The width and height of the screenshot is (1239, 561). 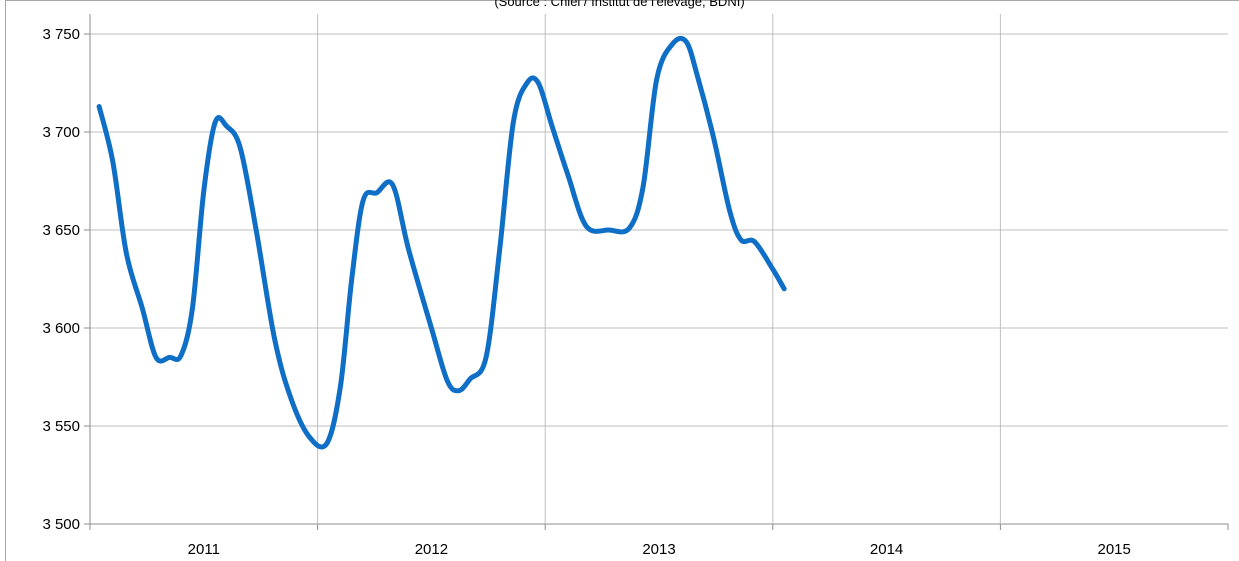 What do you see at coordinates (61, 34) in the screenshot?
I see `y-tick-label: 3 750` at bounding box center [61, 34].